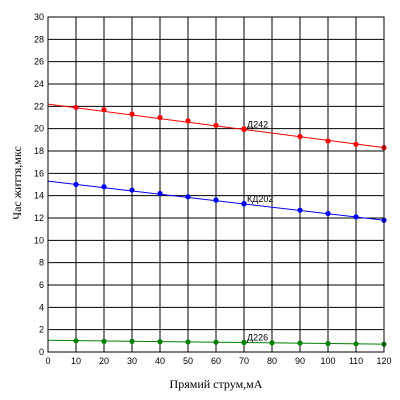  What do you see at coordinates (39, 39) in the screenshot?
I see `y-tick-label: 28` at bounding box center [39, 39].